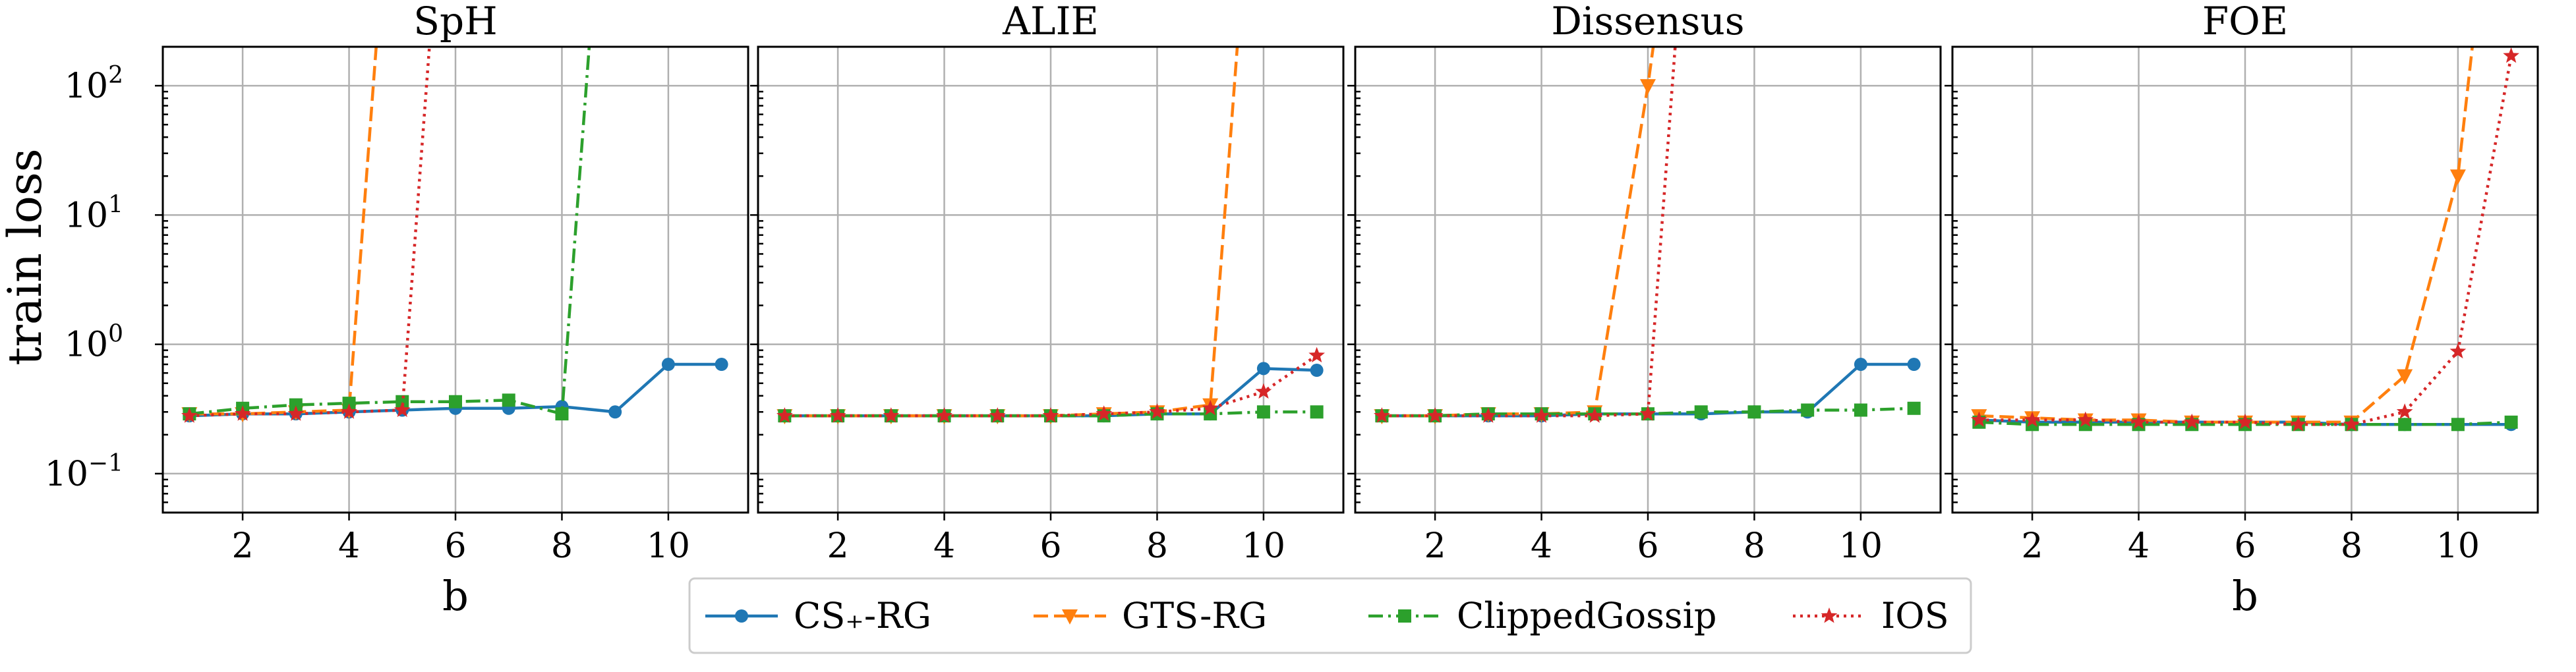  What do you see at coordinates (1194, 615) in the screenshot?
I see `legend-label: GTS-RG` at bounding box center [1194, 615].